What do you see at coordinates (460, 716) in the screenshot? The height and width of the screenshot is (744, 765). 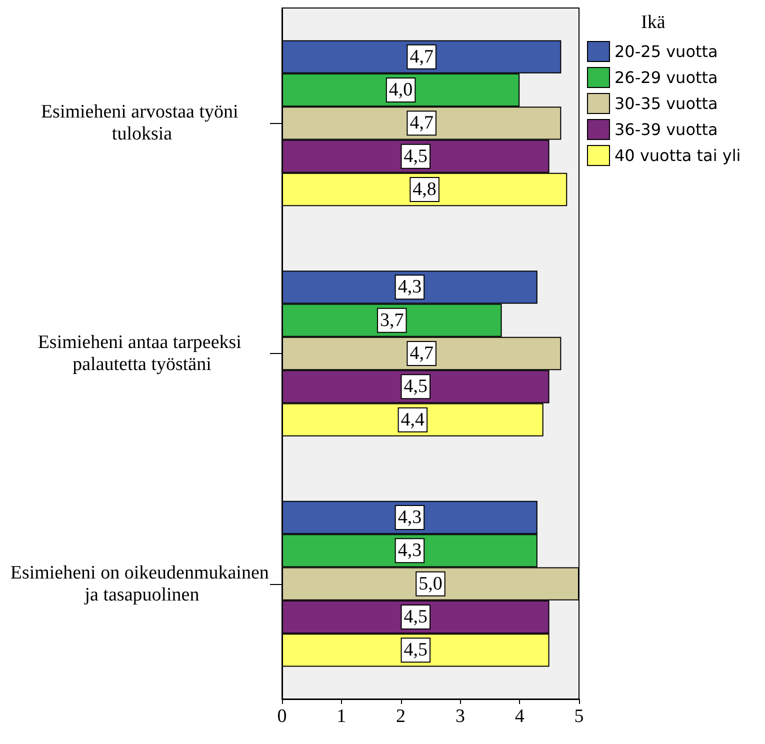 I see `x-tick-label: 3` at bounding box center [460, 716].